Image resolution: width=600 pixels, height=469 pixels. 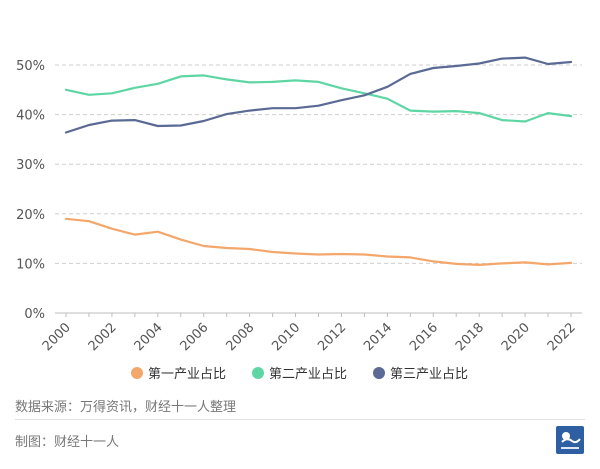 What do you see at coordinates (470, 337) in the screenshot?
I see `x-tick-label: 2018` at bounding box center [470, 337].